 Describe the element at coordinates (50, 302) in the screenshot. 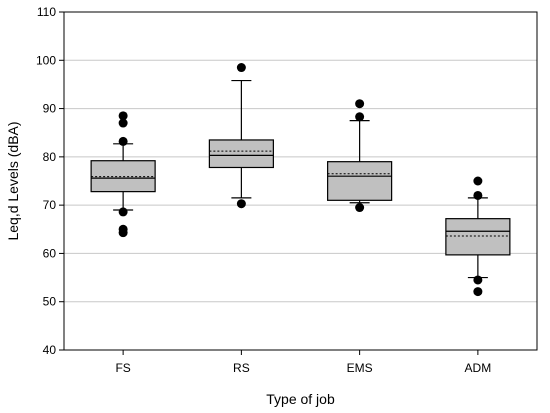

I see `y-tick-label: 50` at that location.